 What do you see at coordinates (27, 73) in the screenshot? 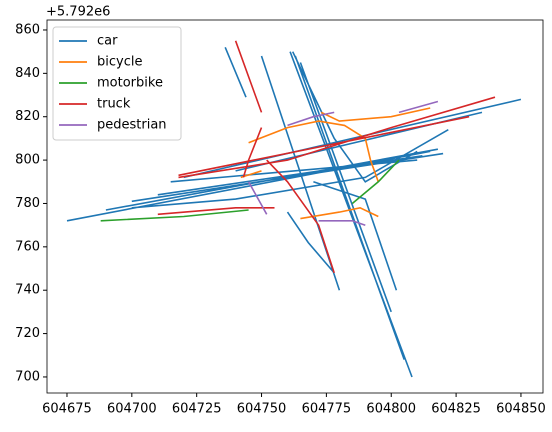
I see `y-tick-label: 840` at bounding box center [27, 73].